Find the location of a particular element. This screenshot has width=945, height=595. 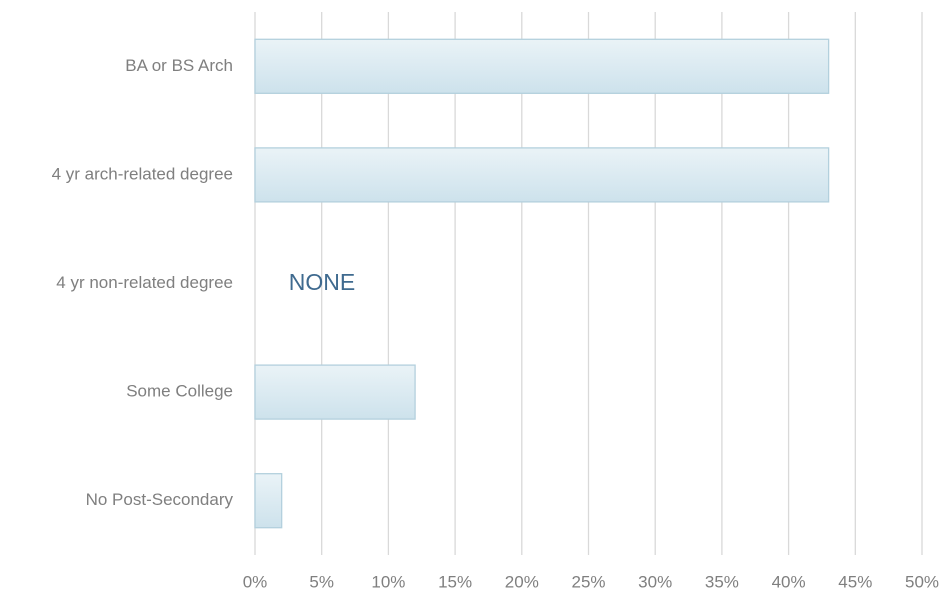

x-tick-label: 40% is located at coordinates (789, 581).